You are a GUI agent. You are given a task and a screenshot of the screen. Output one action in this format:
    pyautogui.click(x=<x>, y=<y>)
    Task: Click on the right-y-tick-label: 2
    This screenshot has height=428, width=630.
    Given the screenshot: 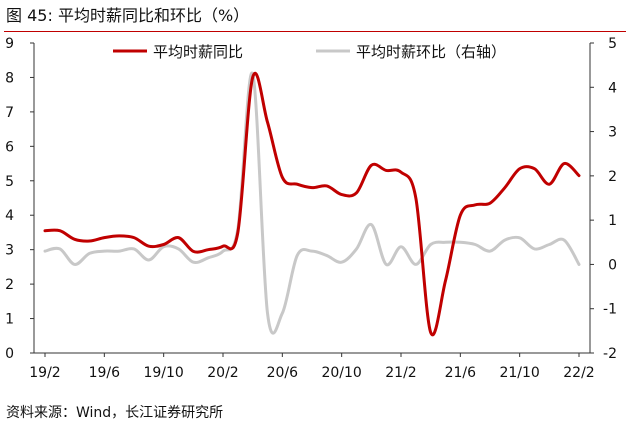 What is the action you would take?
    pyautogui.click(x=612, y=177)
    